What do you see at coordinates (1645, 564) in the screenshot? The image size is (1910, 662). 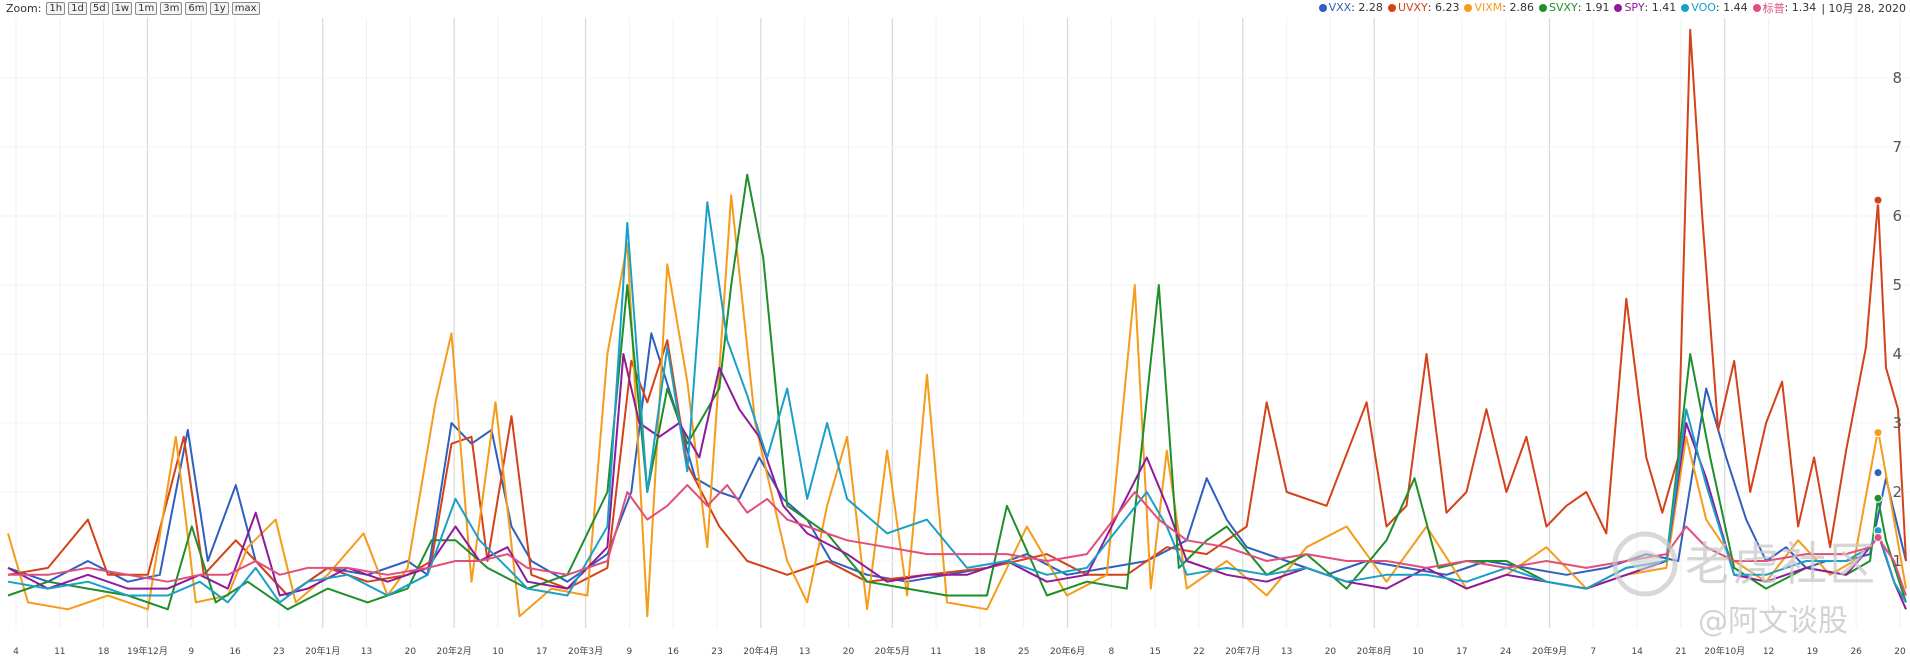 I see `tiger-logo-icon` at bounding box center [1645, 564].